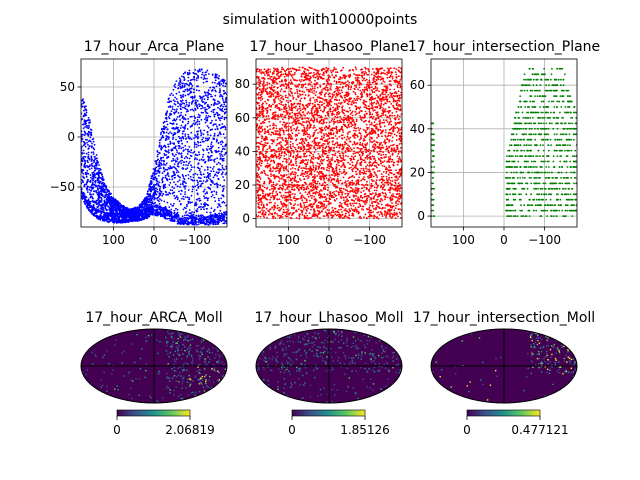 The height and width of the screenshot is (480, 640). I want to click on y-tick-label: 50, so click(67, 87).